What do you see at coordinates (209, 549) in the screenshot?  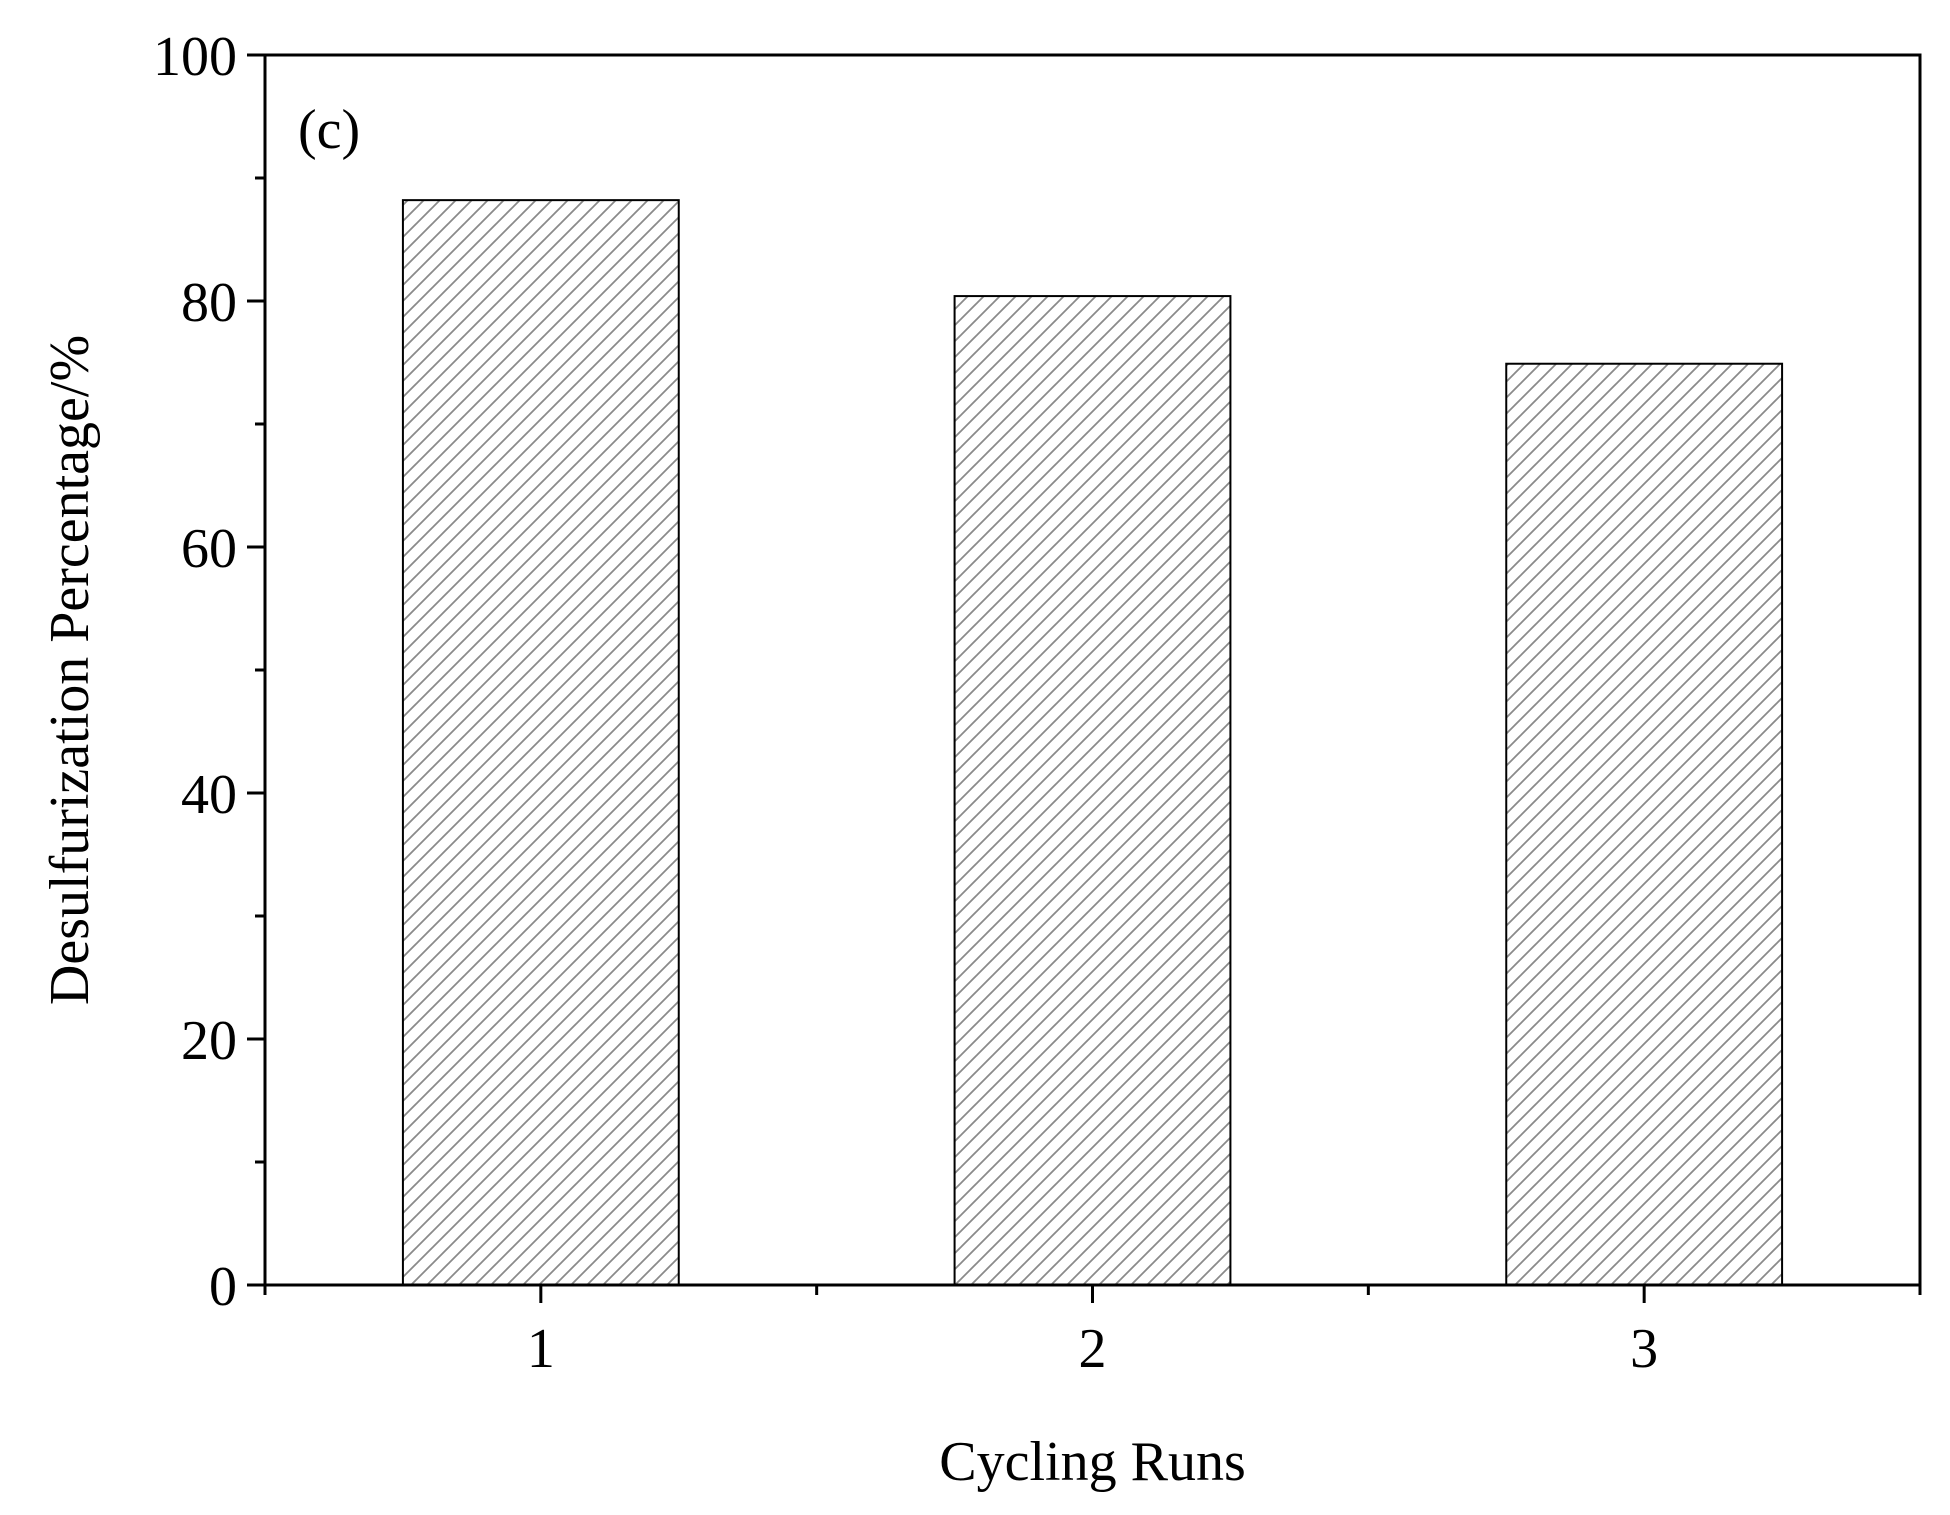 I see `y-tick-label: 60` at bounding box center [209, 549].